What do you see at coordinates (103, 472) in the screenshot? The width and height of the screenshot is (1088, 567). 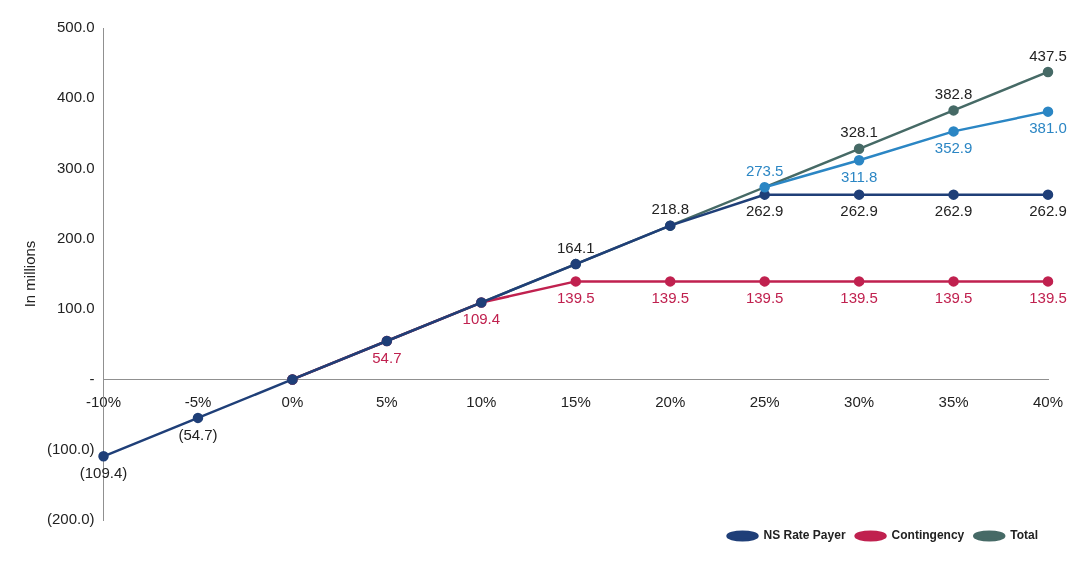 I see `data-label: (109.4)` at bounding box center [103, 472].